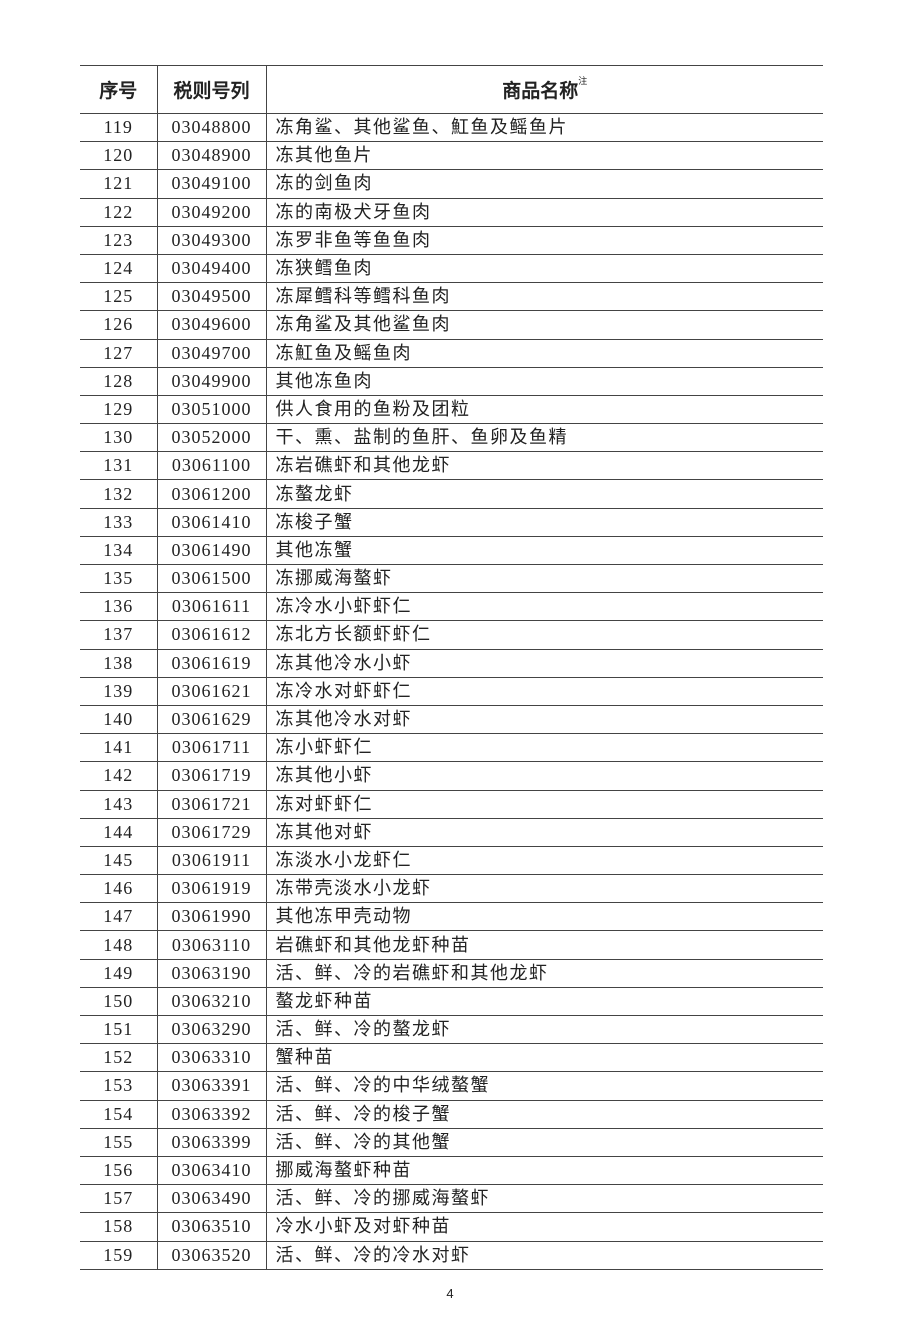 Image resolution: width=900 pixels, height=1338 pixels. Describe the element at coordinates (118, 127) in the screenshot. I see `row-index: 119` at that location.